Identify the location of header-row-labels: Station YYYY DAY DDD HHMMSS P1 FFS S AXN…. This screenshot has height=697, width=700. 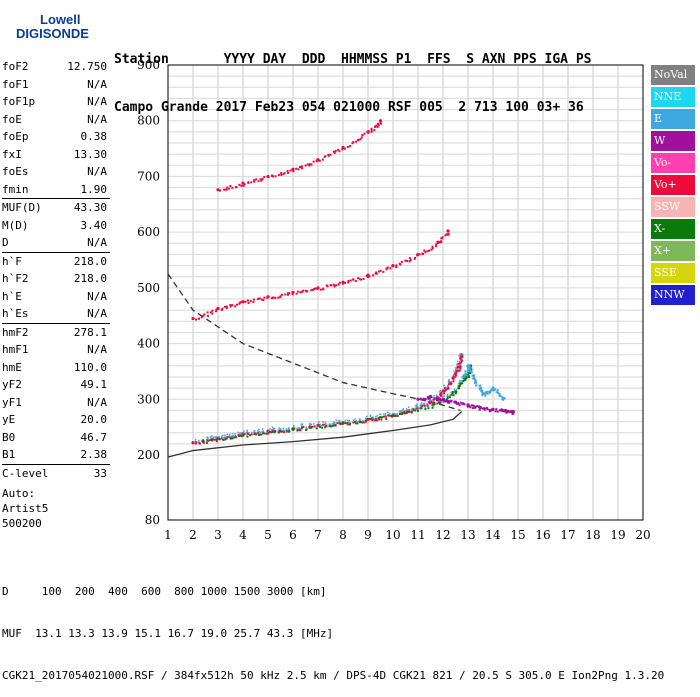
(356, 60).